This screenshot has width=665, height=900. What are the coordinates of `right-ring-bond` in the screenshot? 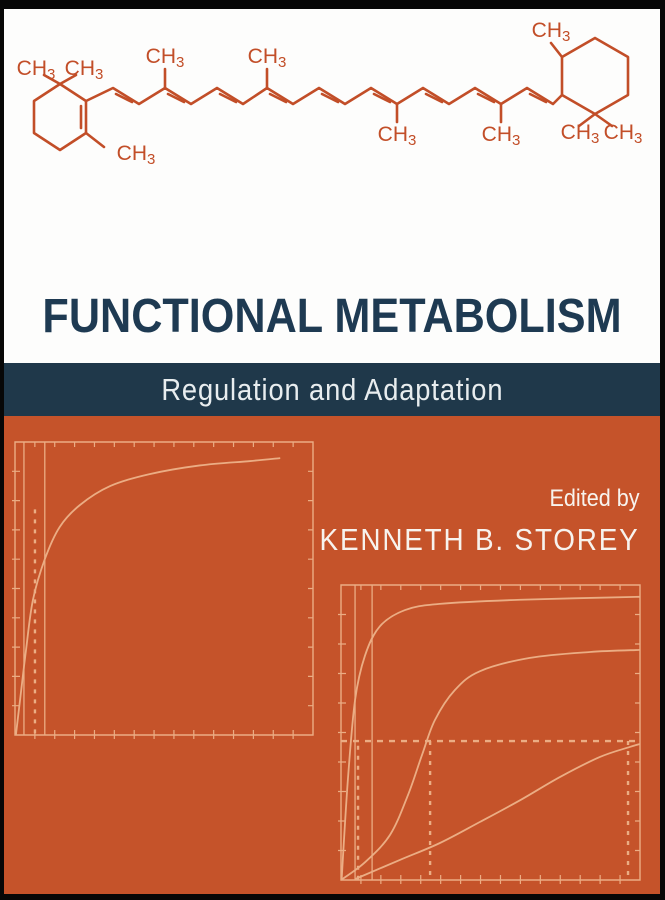 It's located at (595, 76).